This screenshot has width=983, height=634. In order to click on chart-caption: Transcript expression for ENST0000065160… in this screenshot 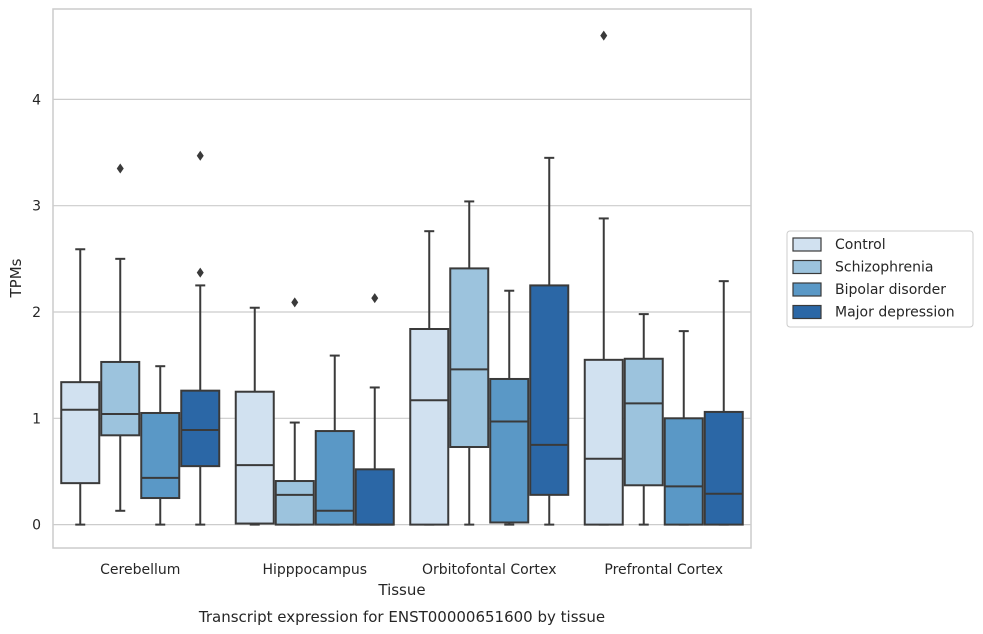, I will do `click(401, 617)`.